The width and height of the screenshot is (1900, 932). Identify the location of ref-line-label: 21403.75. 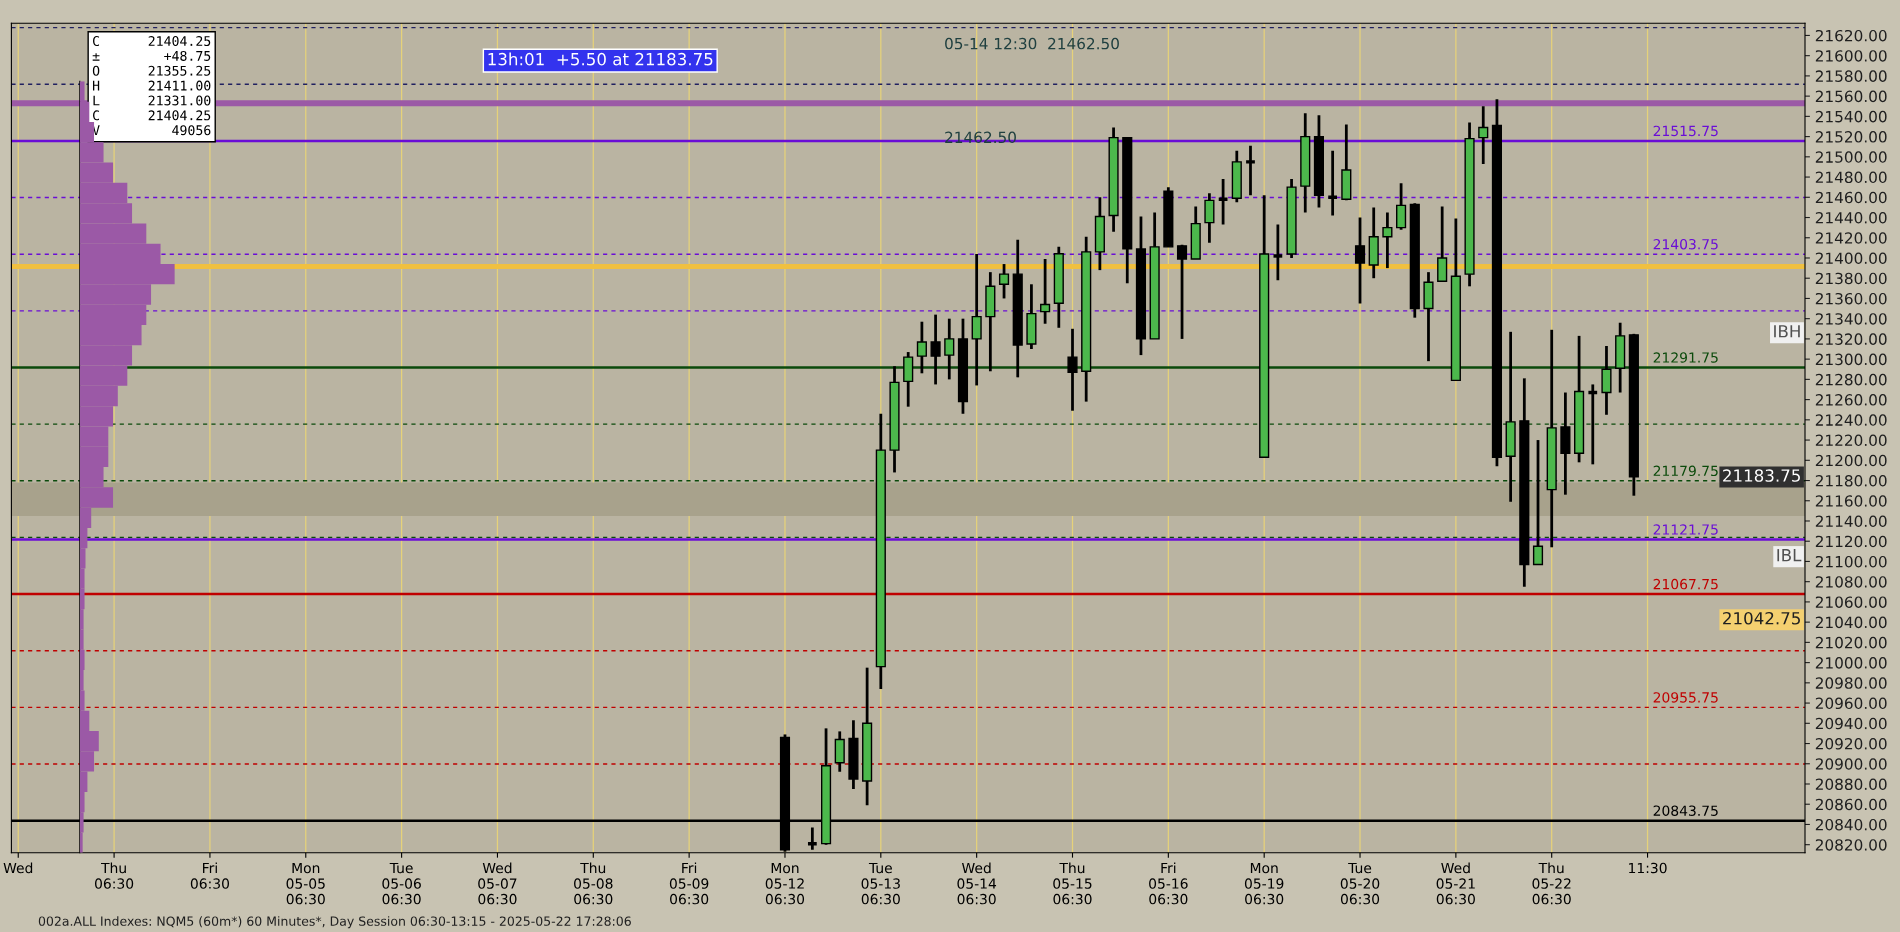
(1685, 244).